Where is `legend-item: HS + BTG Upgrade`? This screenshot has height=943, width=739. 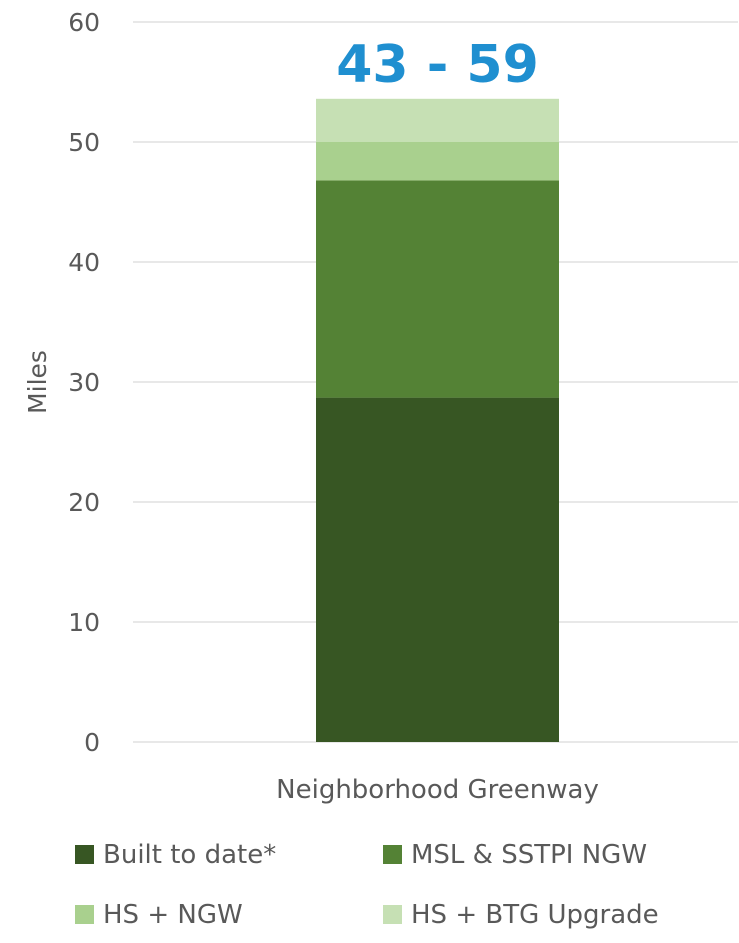
legend-item: HS + BTG Upgrade is located at coordinates (521, 915).